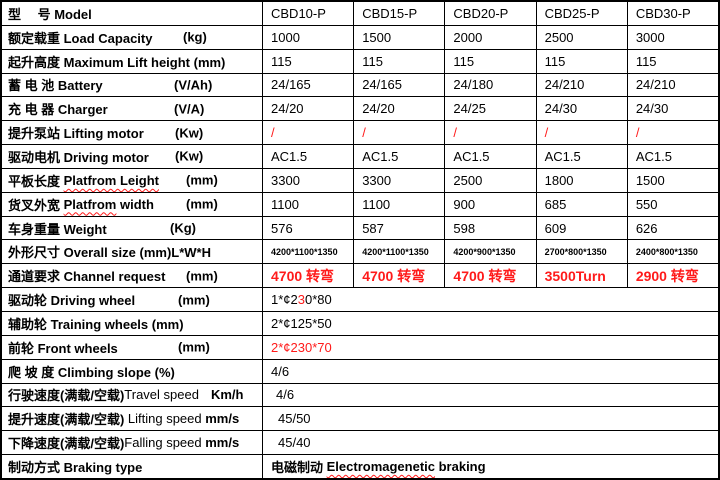 The height and width of the screenshot is (480, 720). I want to click on cell-platform-length-CBD25-P: 1800, so click(582, 180).